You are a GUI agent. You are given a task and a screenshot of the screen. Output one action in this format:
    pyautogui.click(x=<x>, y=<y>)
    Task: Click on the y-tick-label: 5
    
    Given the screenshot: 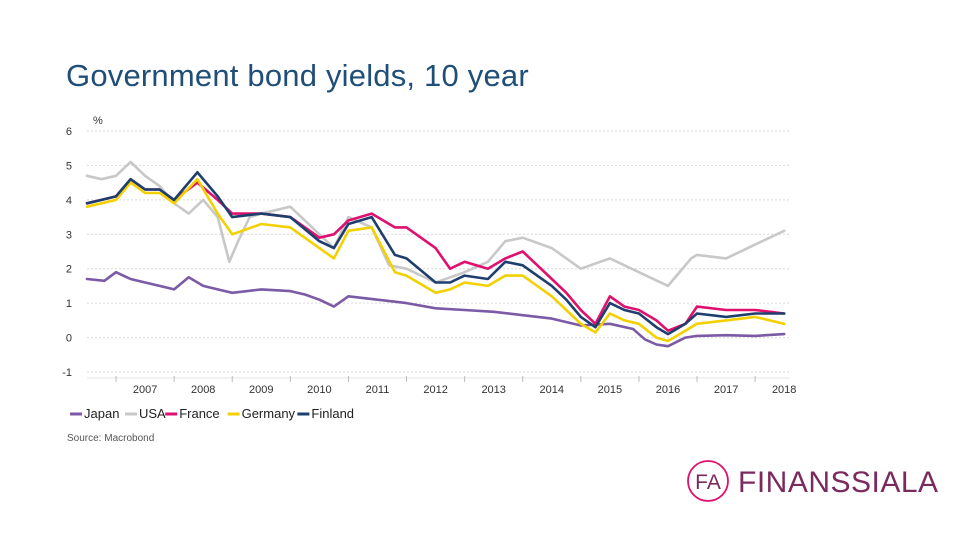 What is the action you would take?
    pyautogui.click(x=69, y=166)
    